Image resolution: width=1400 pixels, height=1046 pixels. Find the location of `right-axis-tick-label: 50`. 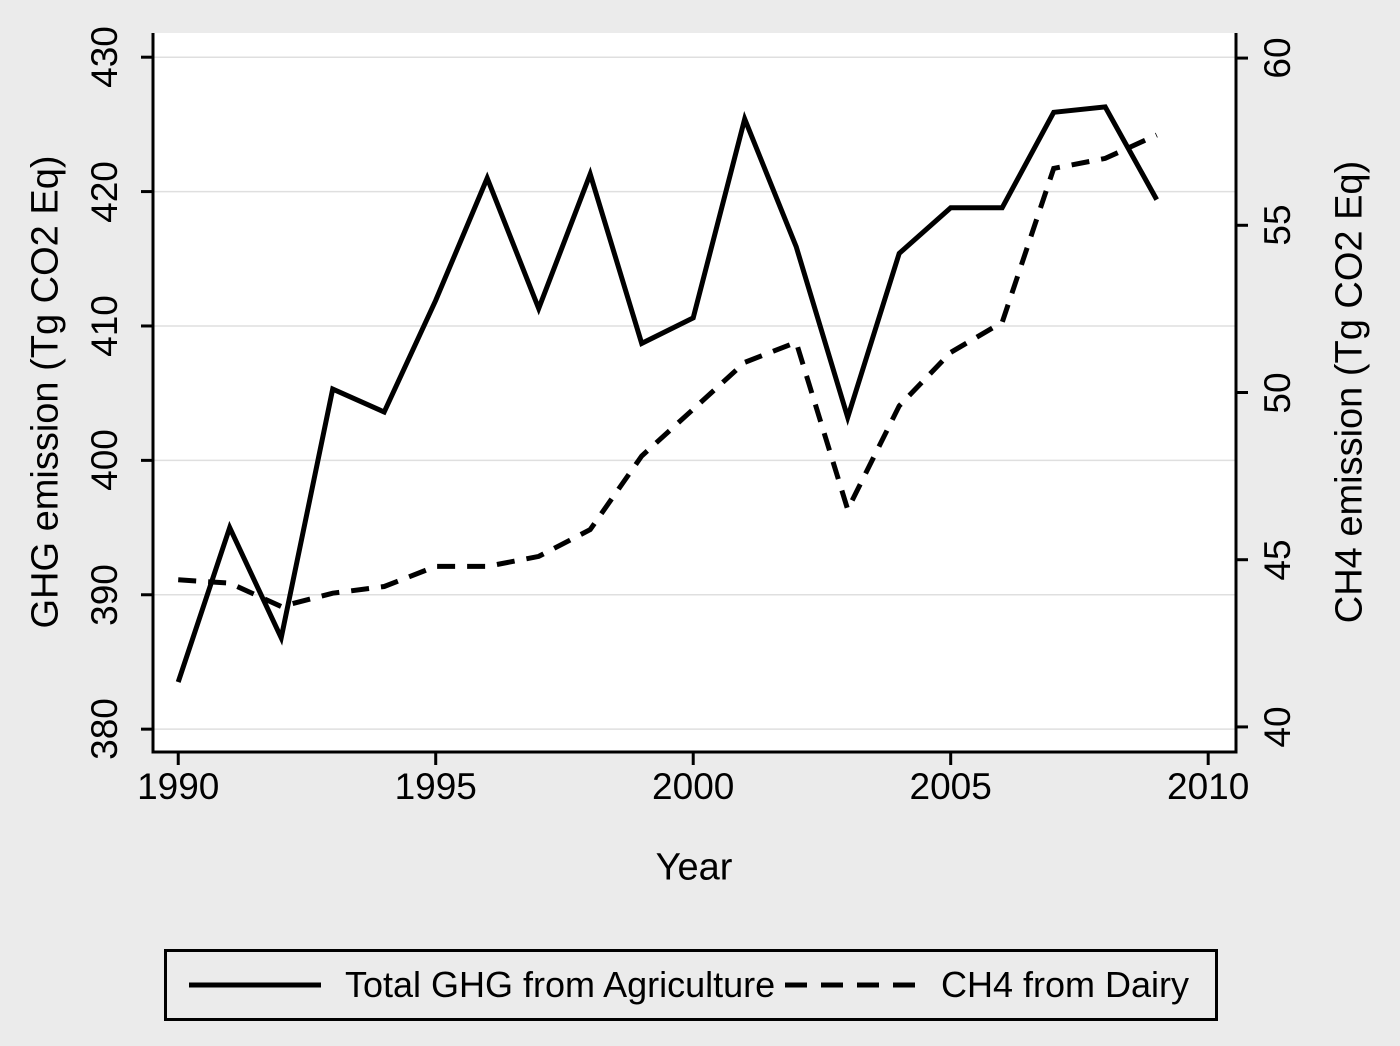

right-axis-tick-label: 50 is located at coordinates (1277, 392).